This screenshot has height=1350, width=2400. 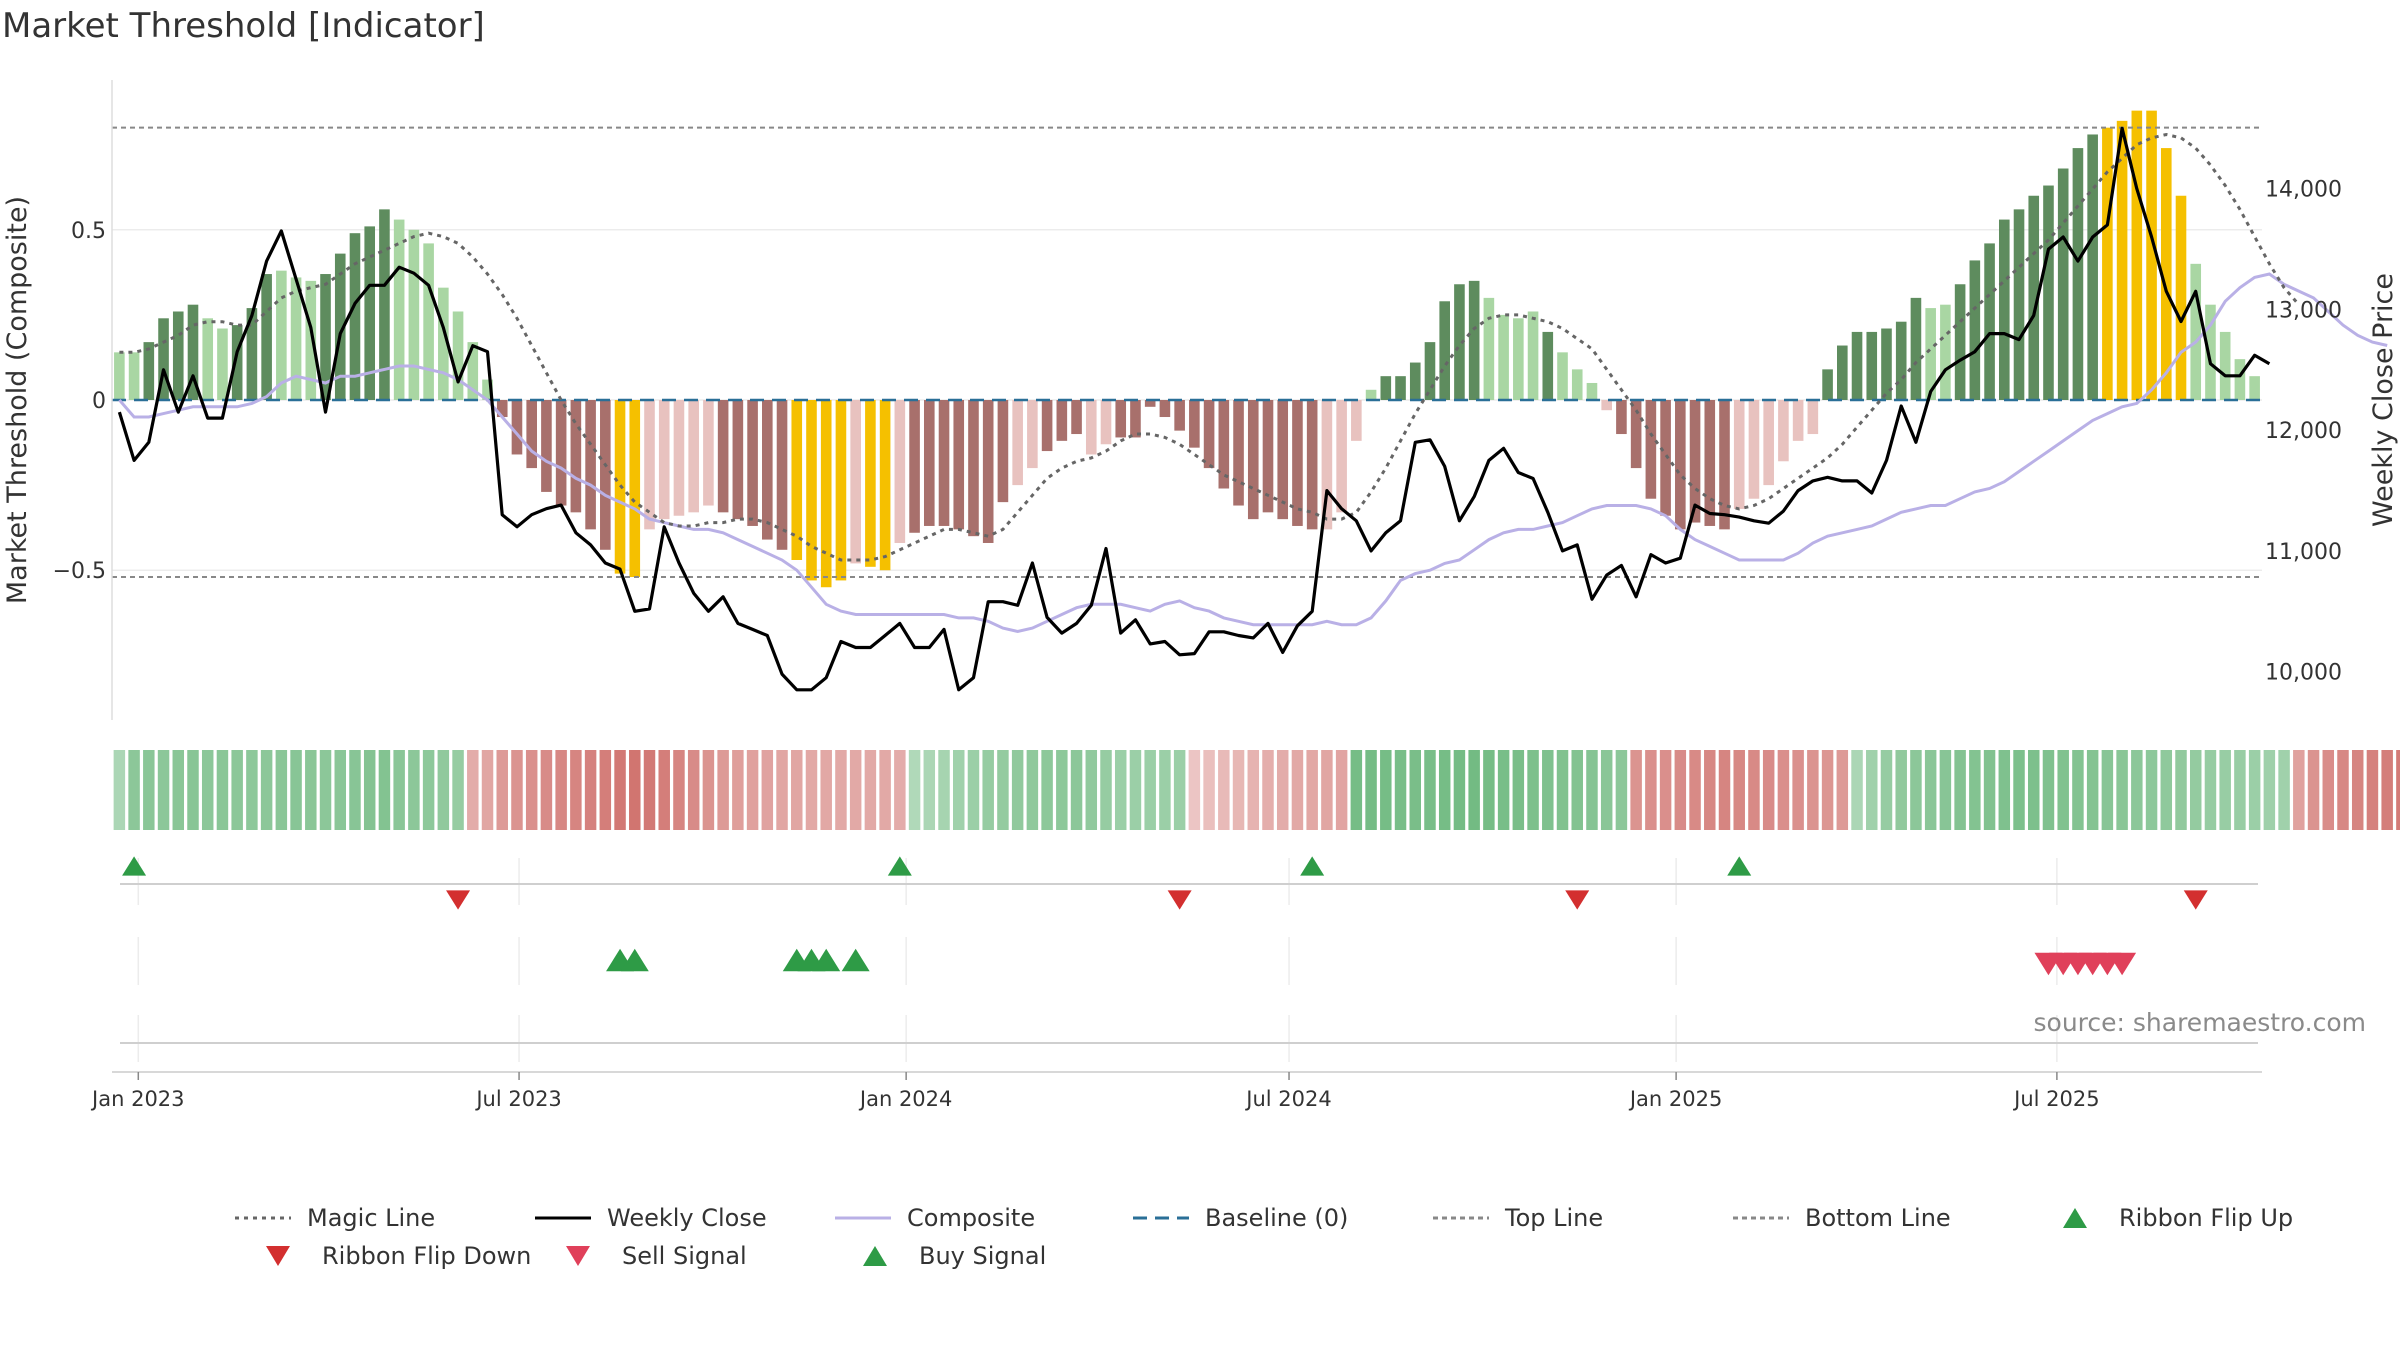 What do you see at coordinates (2075, 1218) in the screenshot?
I see `legend-swatch-ribbon-flip-up` at bounding box center [2075, 1218].